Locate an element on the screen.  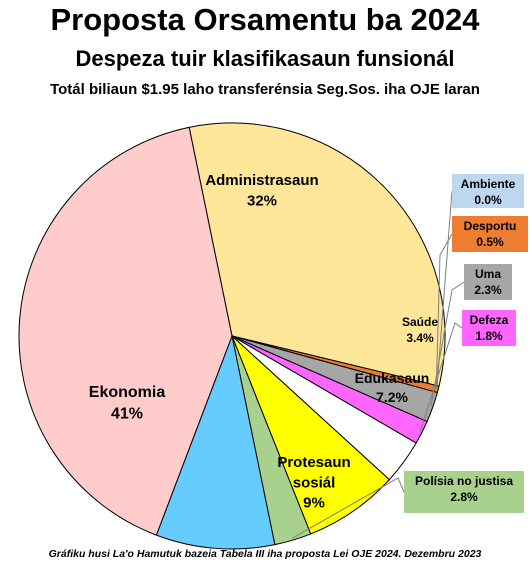
slice-label-administrasaun: Administrasaun 32% is located at coordinates (261, 190).